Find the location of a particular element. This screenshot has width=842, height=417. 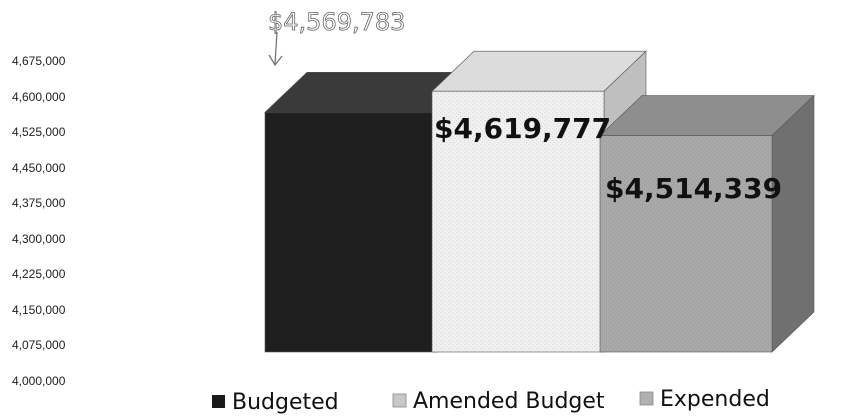

y-tick-label: 4,525,000 is located at coordinates (39, 132).